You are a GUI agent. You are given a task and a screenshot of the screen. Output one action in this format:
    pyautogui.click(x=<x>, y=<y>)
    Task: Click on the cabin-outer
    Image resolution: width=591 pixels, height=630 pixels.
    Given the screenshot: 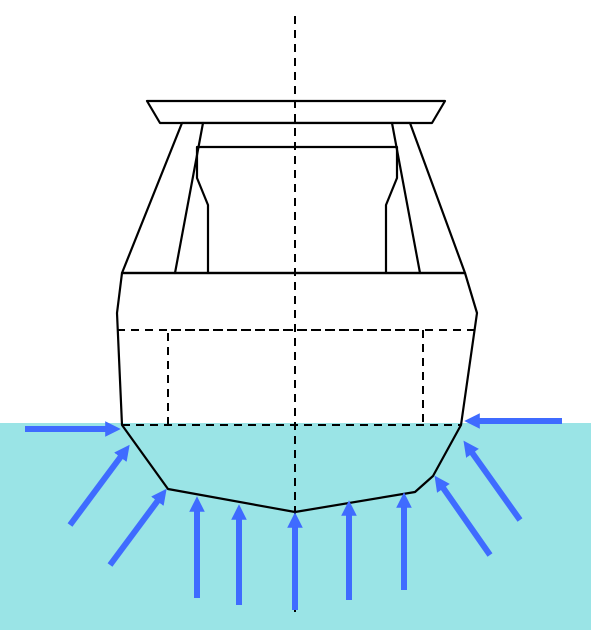 What is the action you would take?
    pyautogui.click(x=293, y=198)
    